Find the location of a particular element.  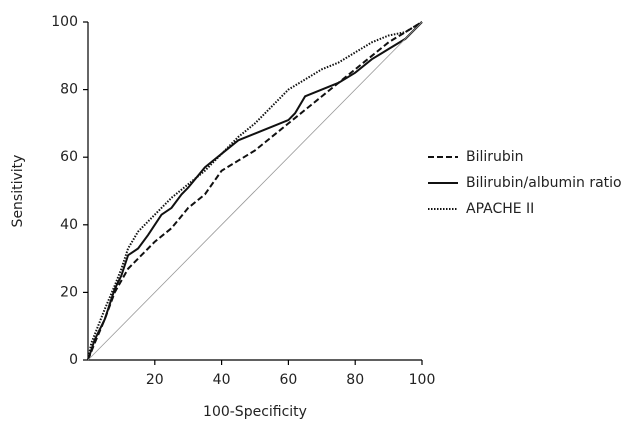

legend-label: Bilirubin/albumin ratio is located at coordinates (544, 183).